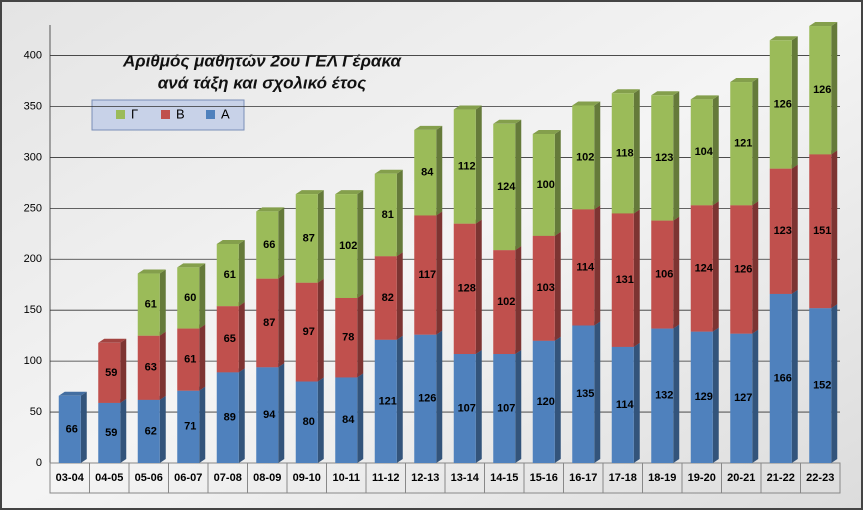 This screenshot has width=863, height=510. What do you see at coordinates (822, 385) in the screenshot?
I see `data-label: 152` at bounding box center [822, 385].